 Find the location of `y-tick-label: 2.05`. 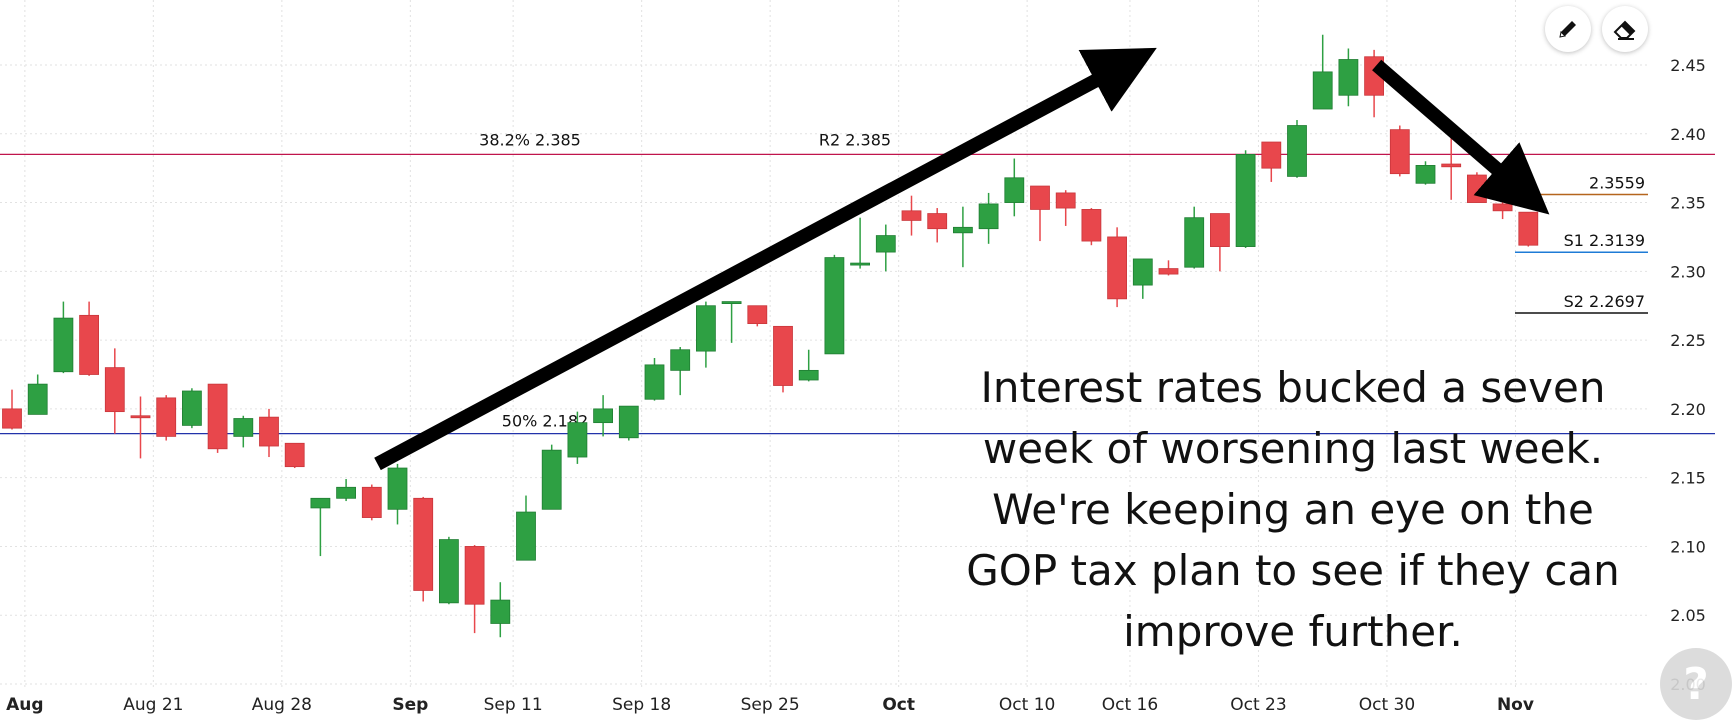

y-tick-label: 2.05 is located at coordinates (1688, 615).